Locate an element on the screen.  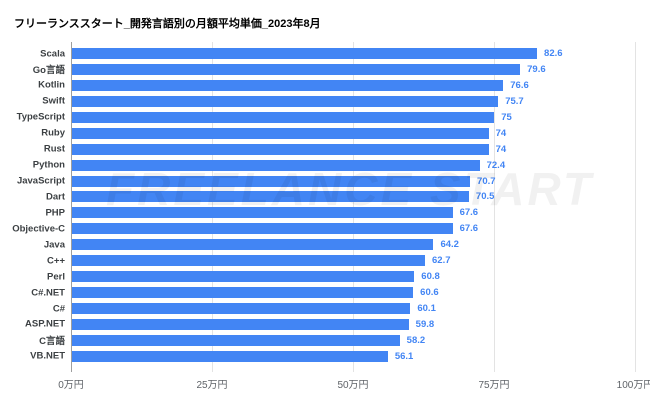
bar-row: ASP.NET 59.8 is located at coordinates (330, 324).